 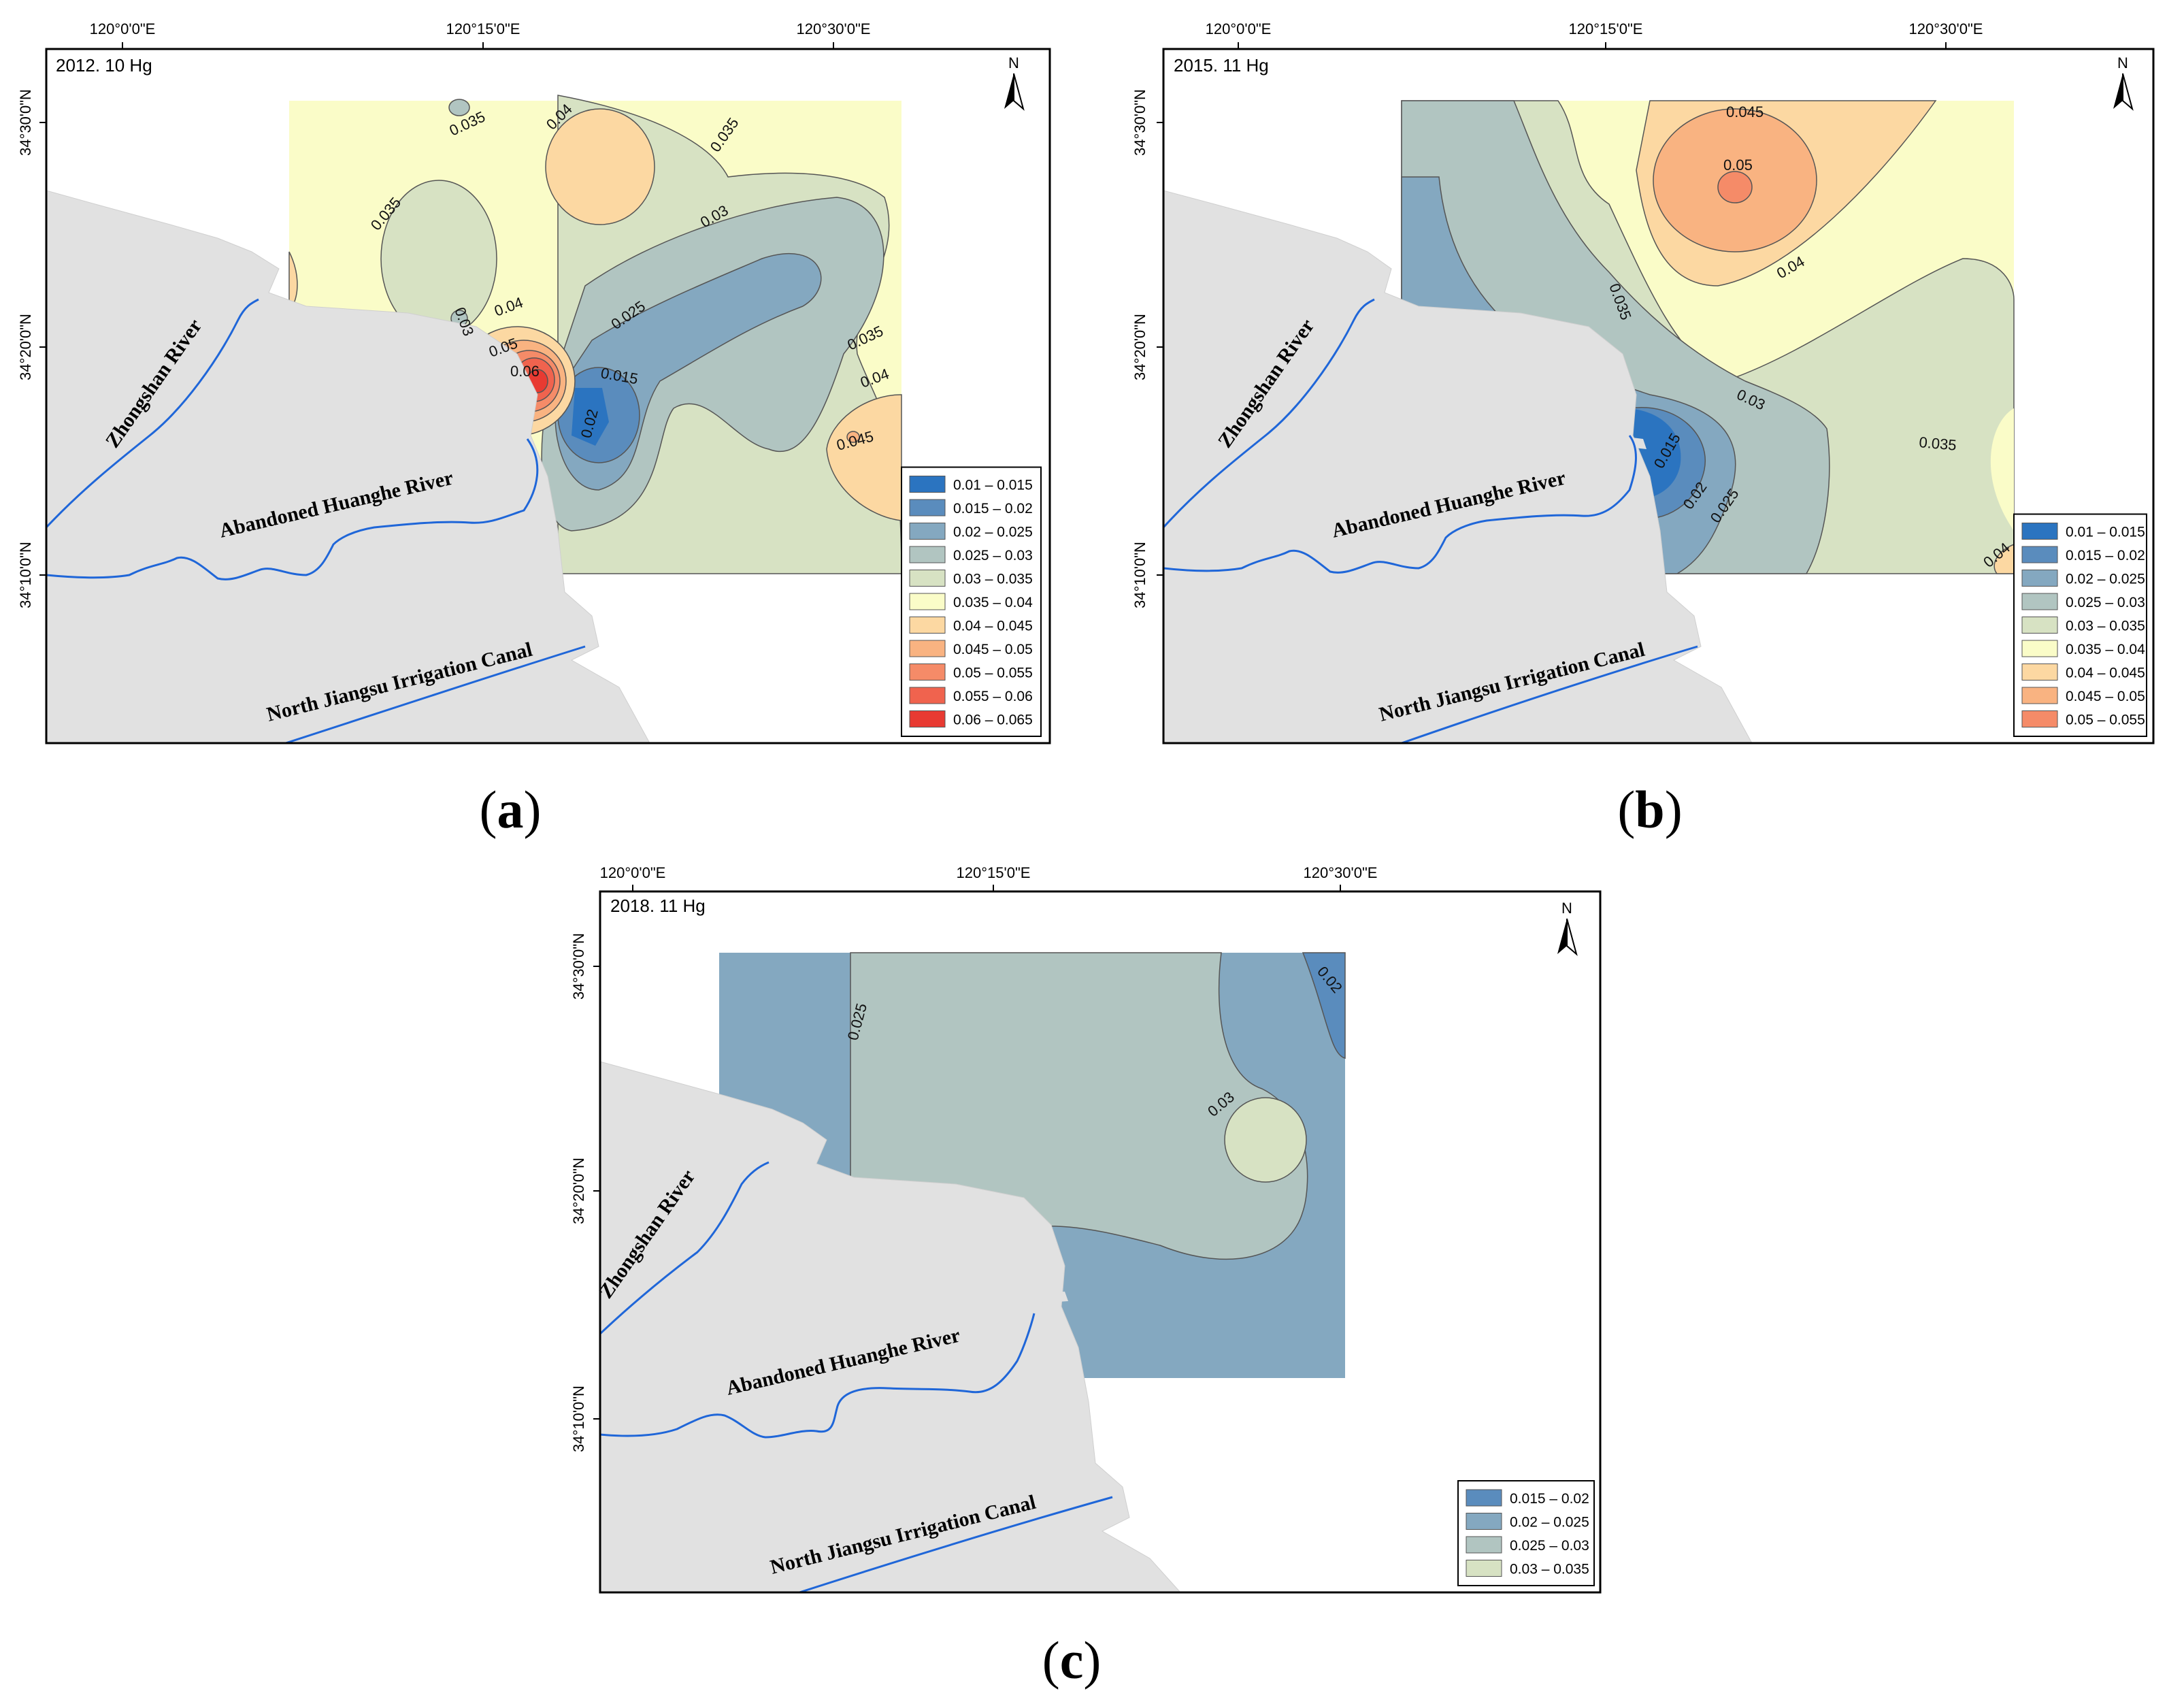 I want to click on svg-text: 0.035, so click(x=1938, y=443).